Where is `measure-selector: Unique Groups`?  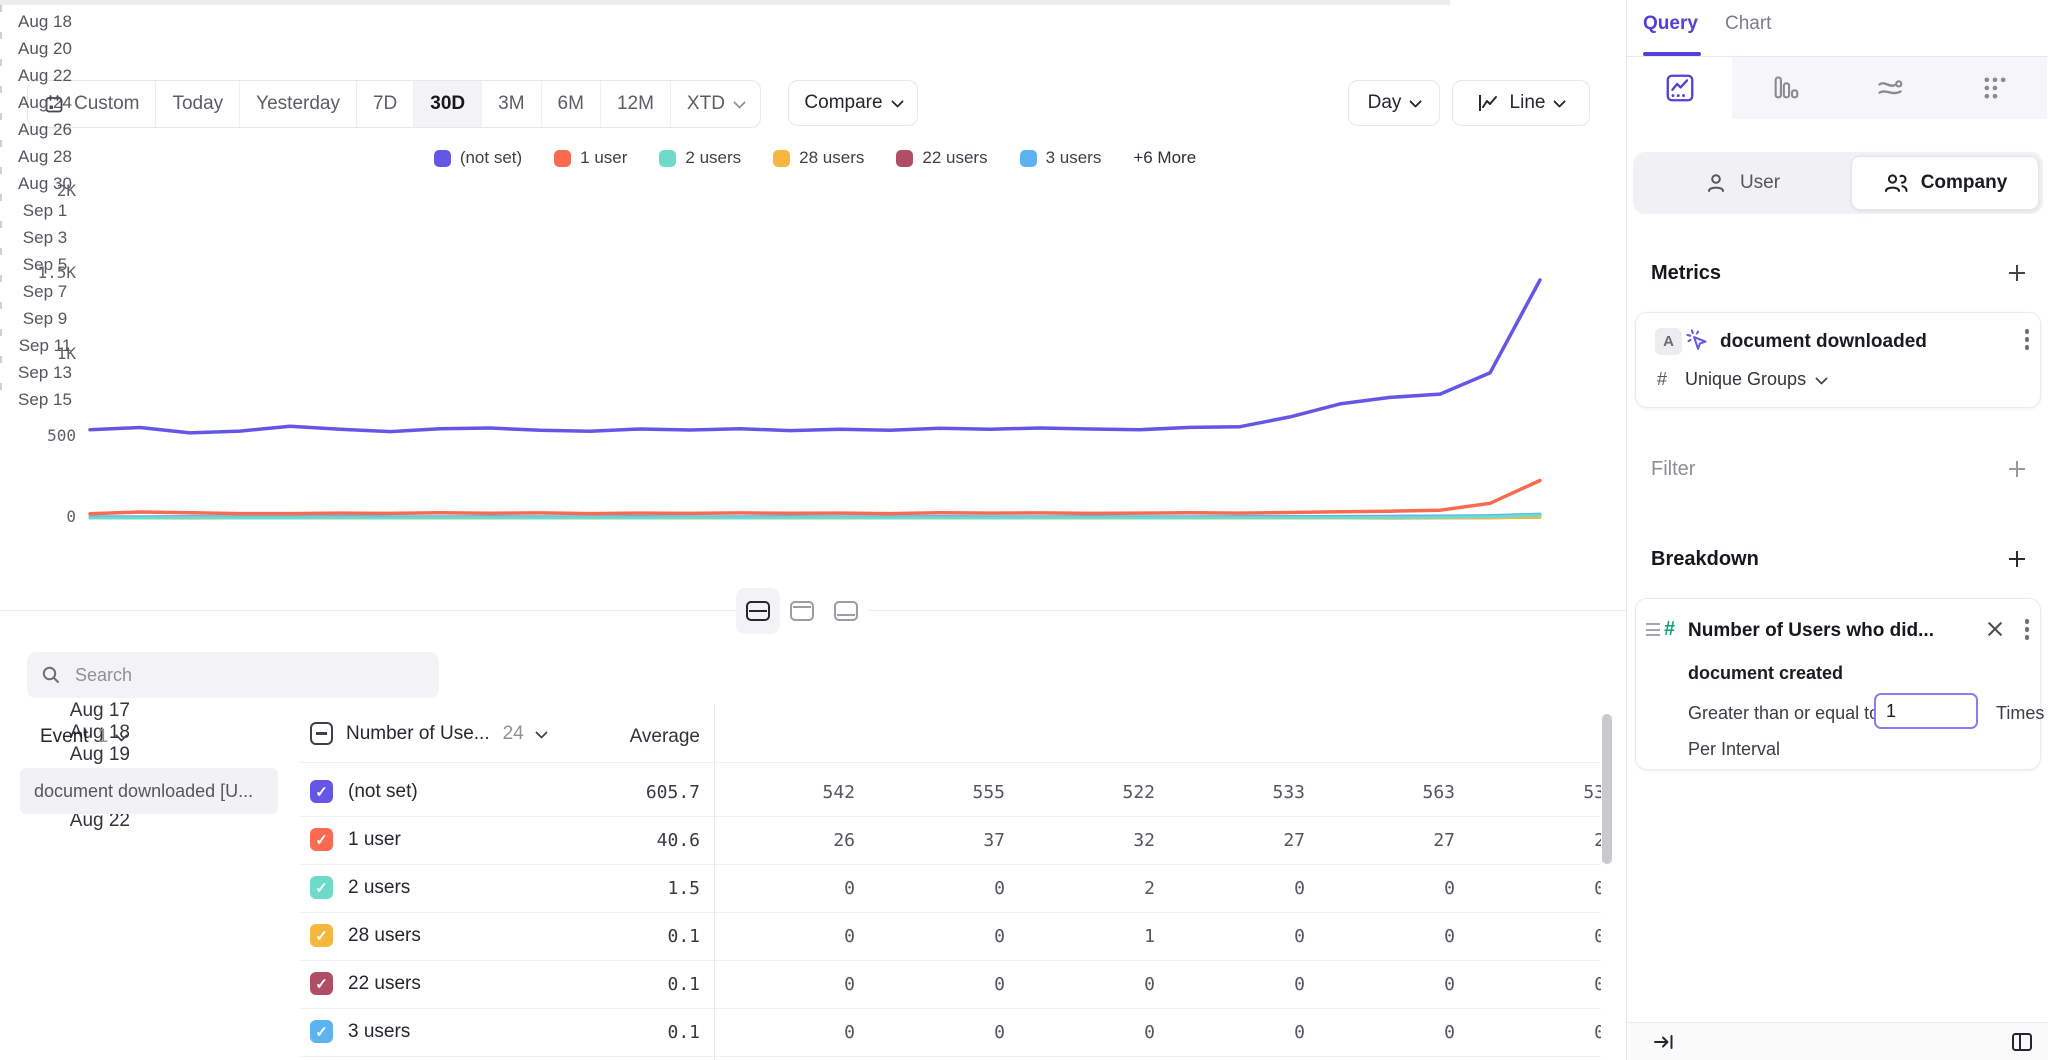 measure-selector: Unique Groups is located at coordinates (1756, 379).